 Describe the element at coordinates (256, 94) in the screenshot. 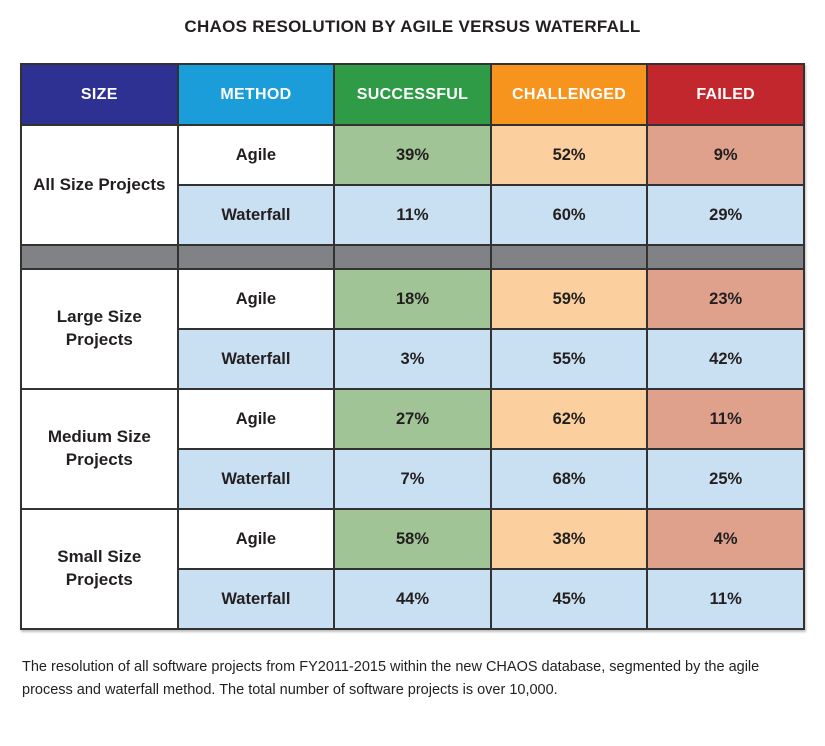

I see `column-header-method: METHOD` at that location.